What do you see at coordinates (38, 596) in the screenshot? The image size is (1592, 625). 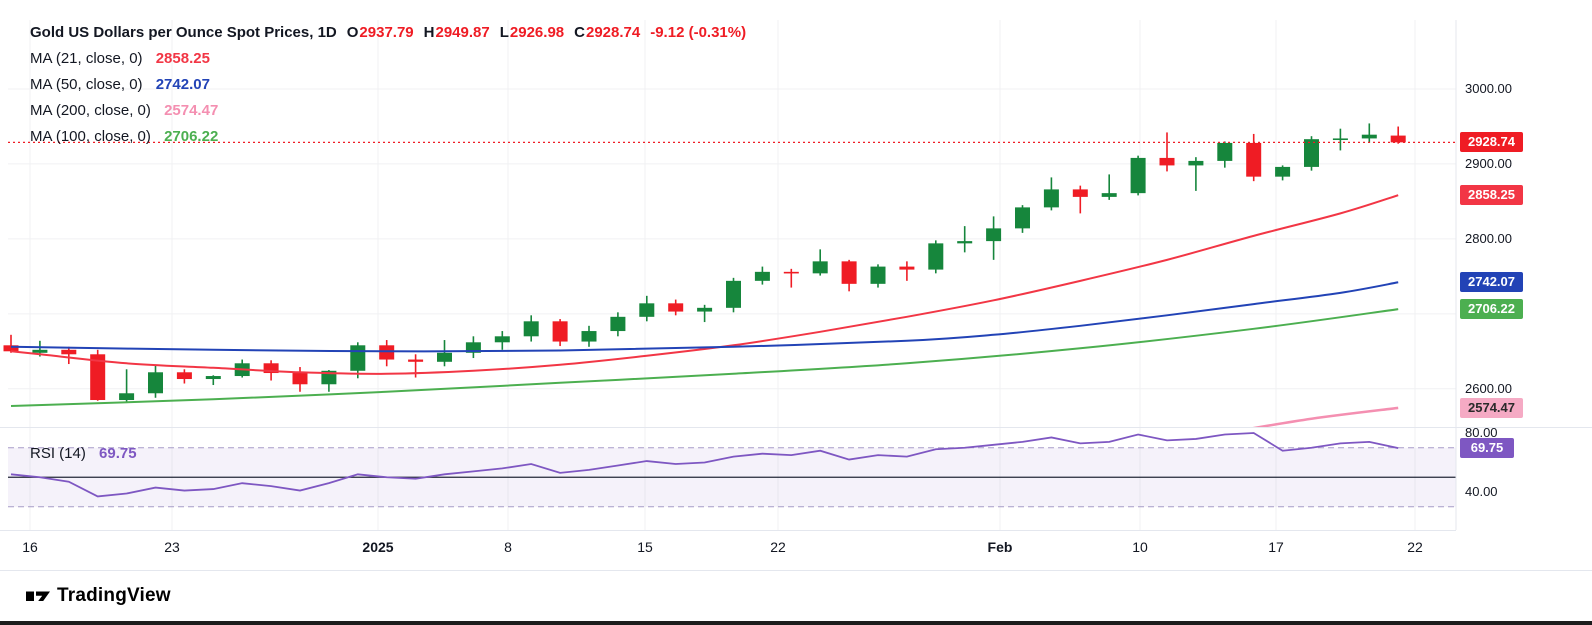 I see `tradingview-icon` at bounding box center [38, 596].